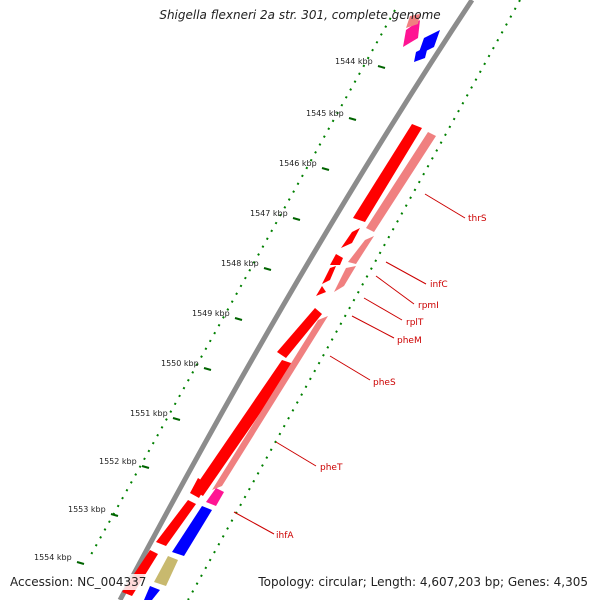  Describe the element at coordinates (331, 468) in the screenshot. I see `gene-label: pheT` at that location.